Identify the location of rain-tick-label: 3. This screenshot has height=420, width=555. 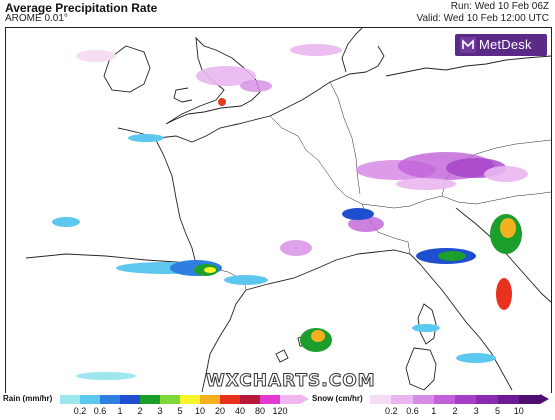
(160, 411).